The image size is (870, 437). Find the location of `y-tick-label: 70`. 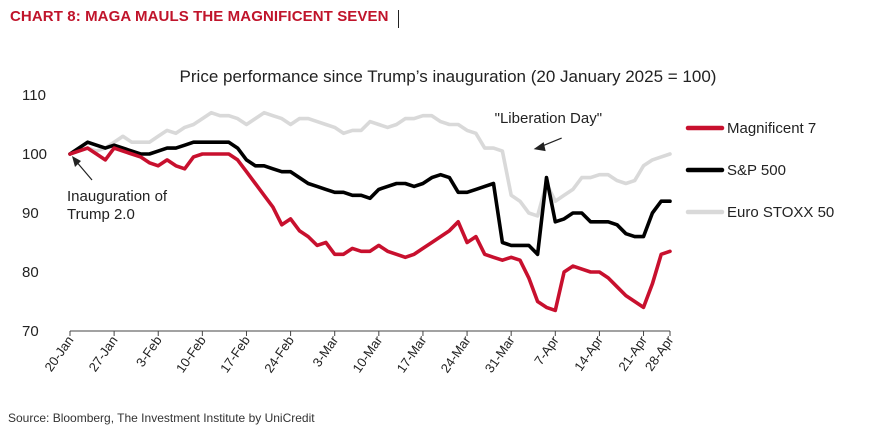

y-tick-label: 70 is located at coordinates (30, 331).